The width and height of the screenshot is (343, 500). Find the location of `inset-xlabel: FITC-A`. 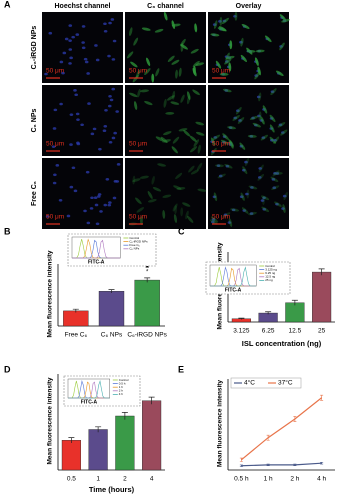

inset-xlabel: FITC-A is located at coordinates (96, 262).